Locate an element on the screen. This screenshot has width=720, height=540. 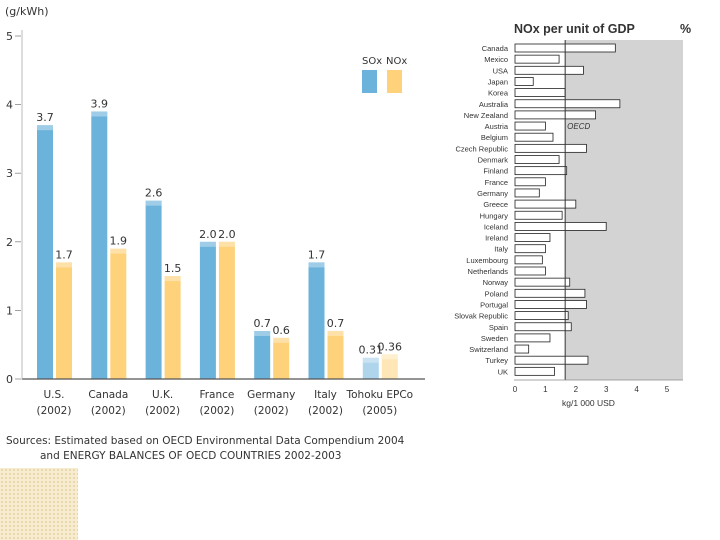
country-label: Germany is located at coordinates (492, 193).